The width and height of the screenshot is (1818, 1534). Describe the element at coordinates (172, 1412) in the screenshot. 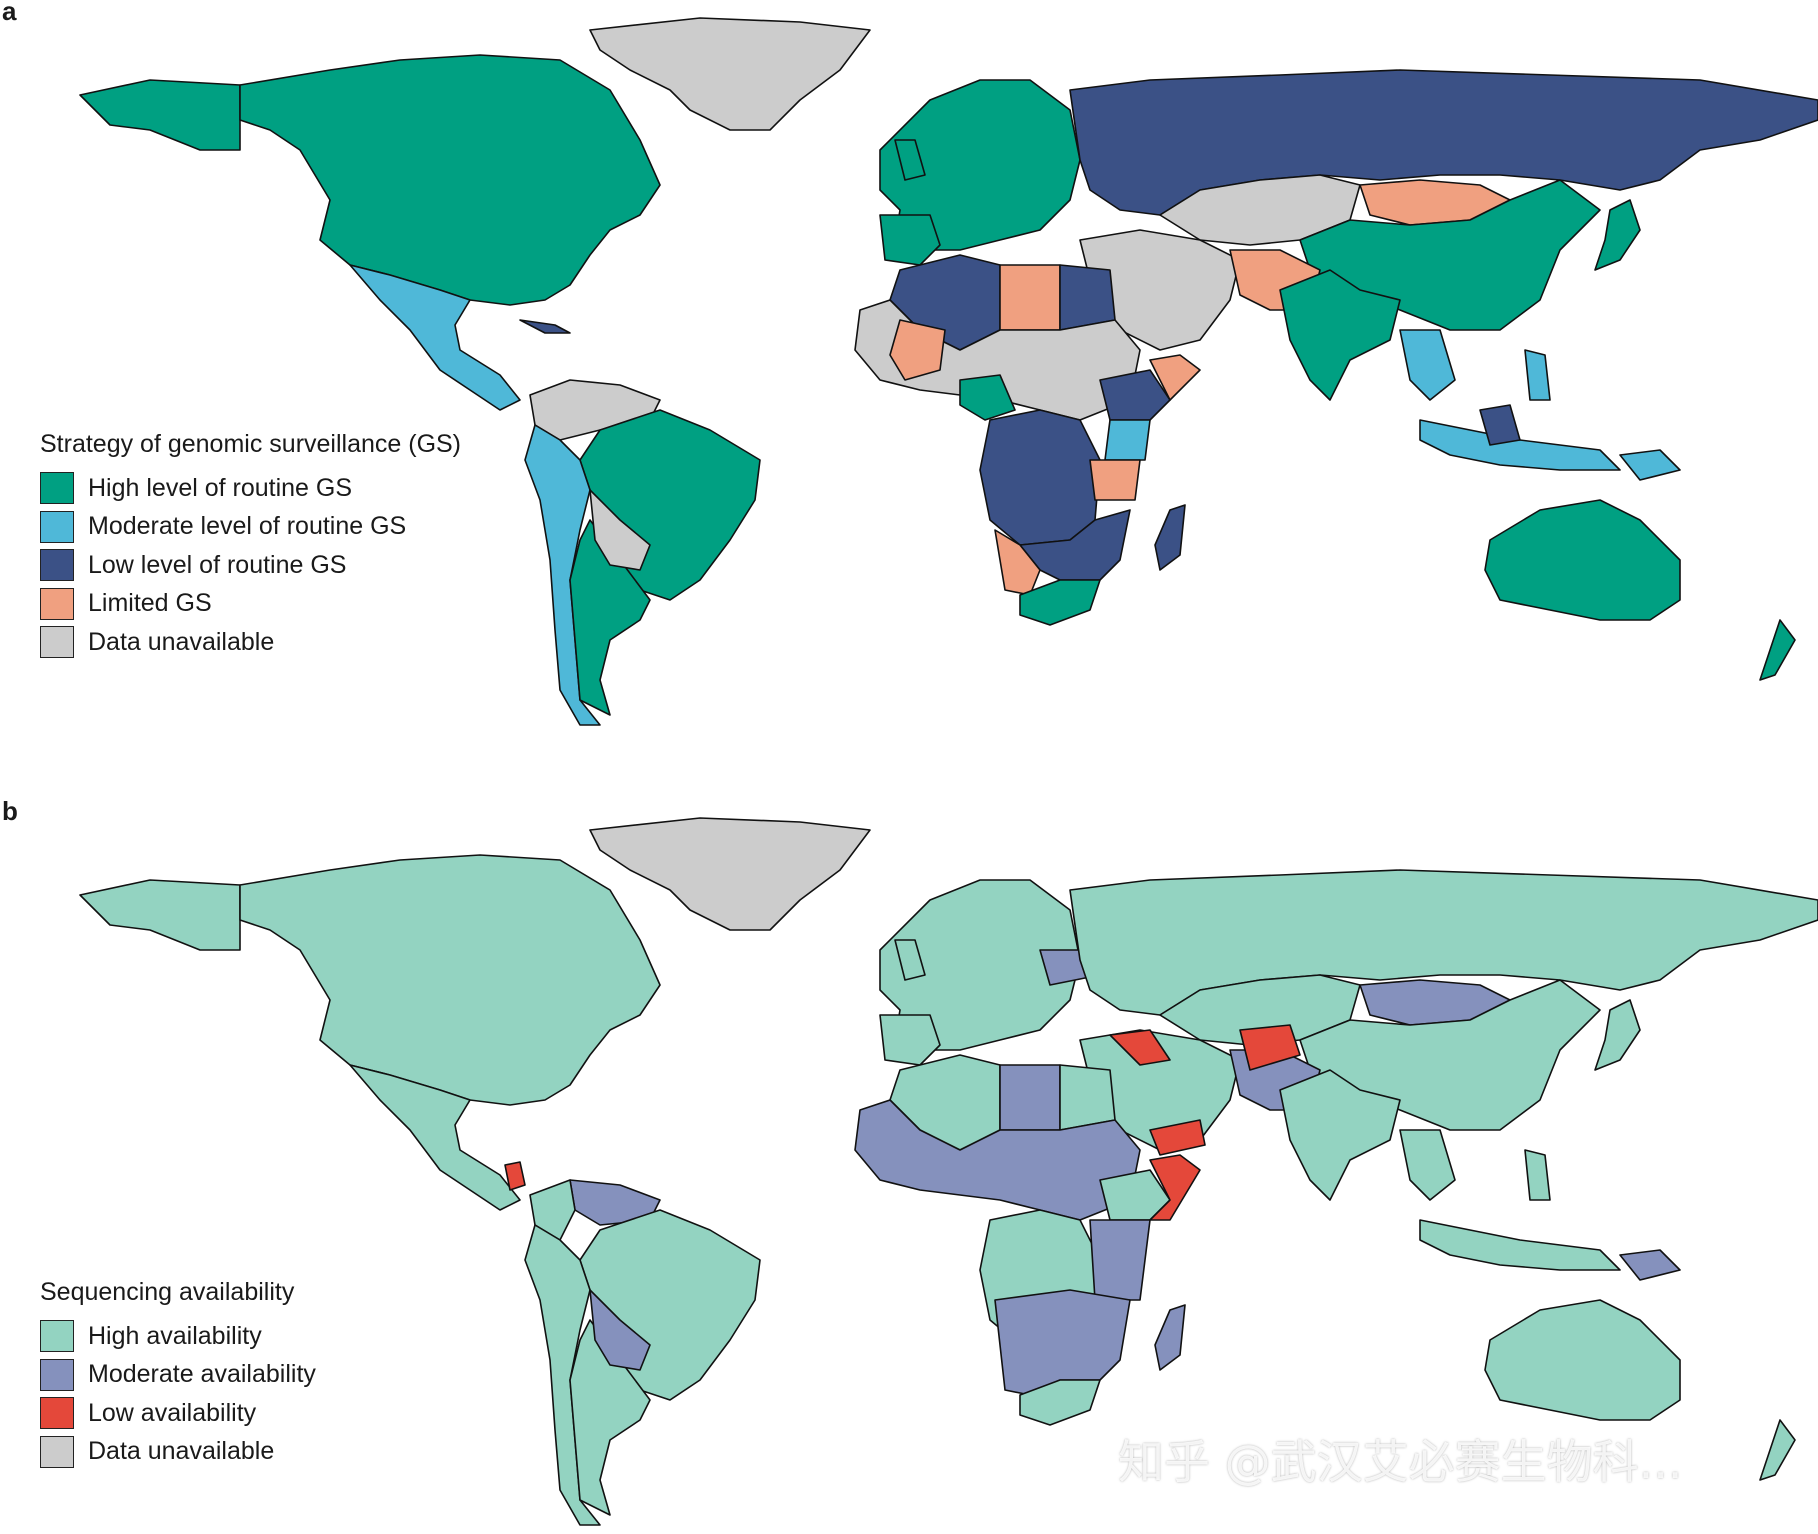

I see `legend-label: Low availability` at that location.